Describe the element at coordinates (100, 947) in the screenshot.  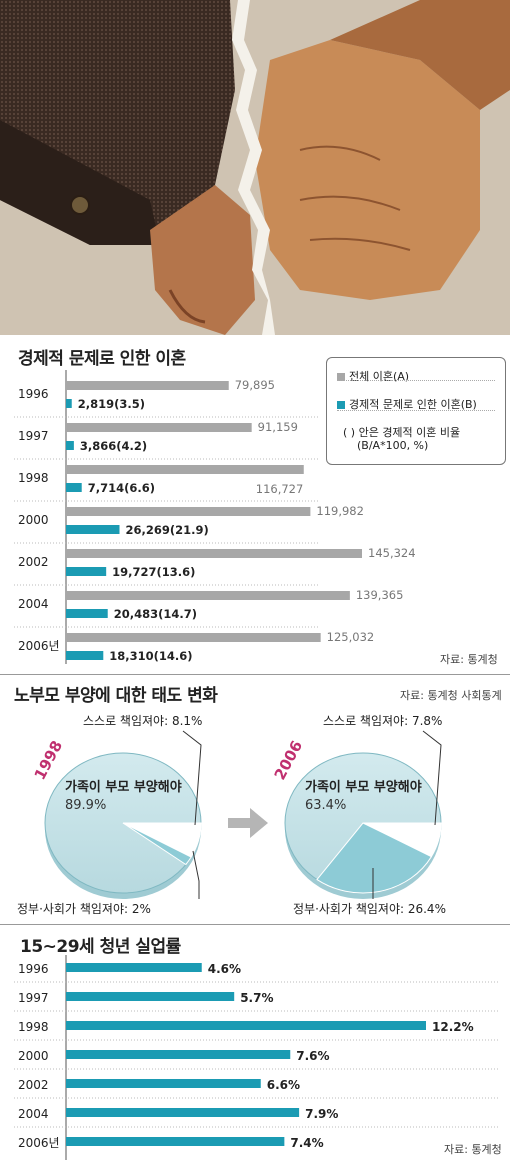
I see `youth-unemployment-title: 15~29세 청년 실업률` at that location.